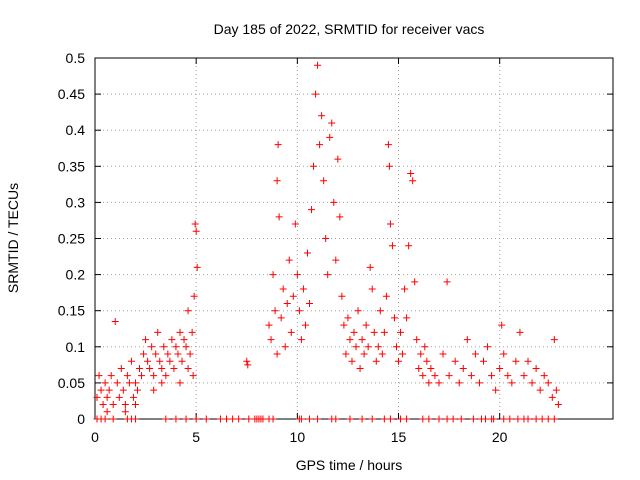  Describe the element at coordinates (399, 437) in the screenshot. I see `x-tick-label: 15` at that location.